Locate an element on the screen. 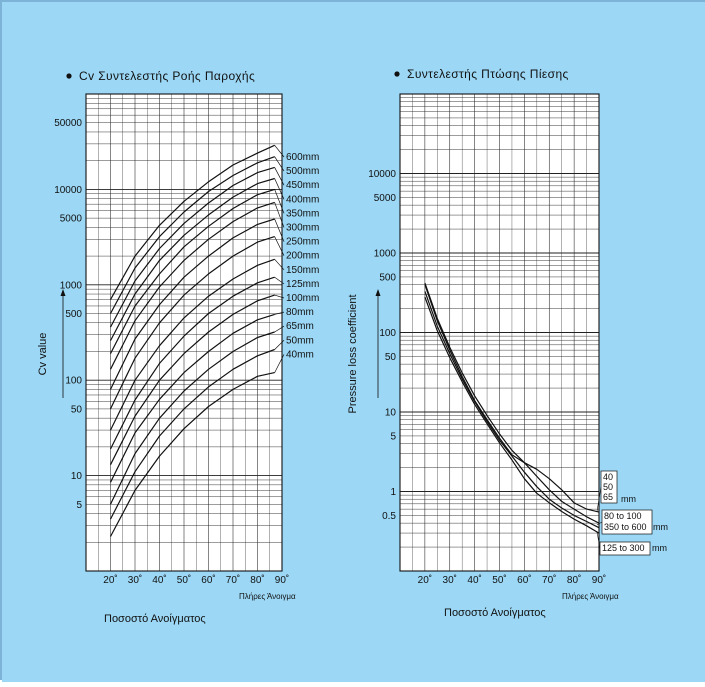 Image resolution: width=705 pixels, height=687 pixels. y-tick-label: 0.5 is located at coordinates (389, 516).